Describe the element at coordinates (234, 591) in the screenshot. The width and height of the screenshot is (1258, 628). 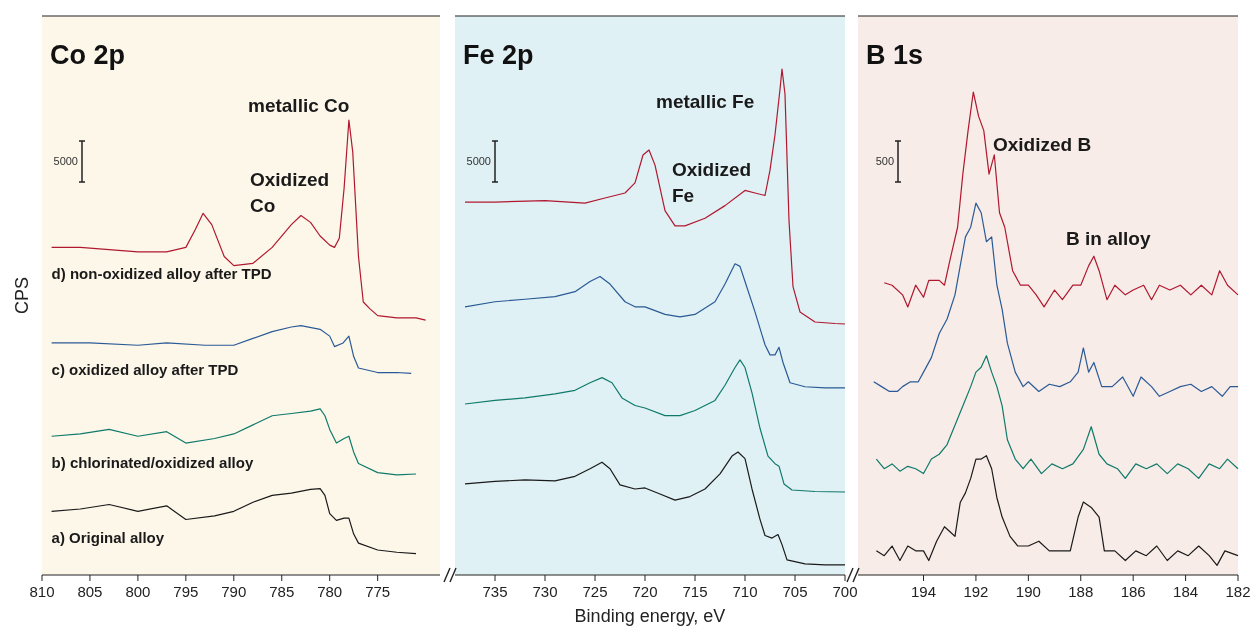
I see `x-tick-label: 790` at that location.